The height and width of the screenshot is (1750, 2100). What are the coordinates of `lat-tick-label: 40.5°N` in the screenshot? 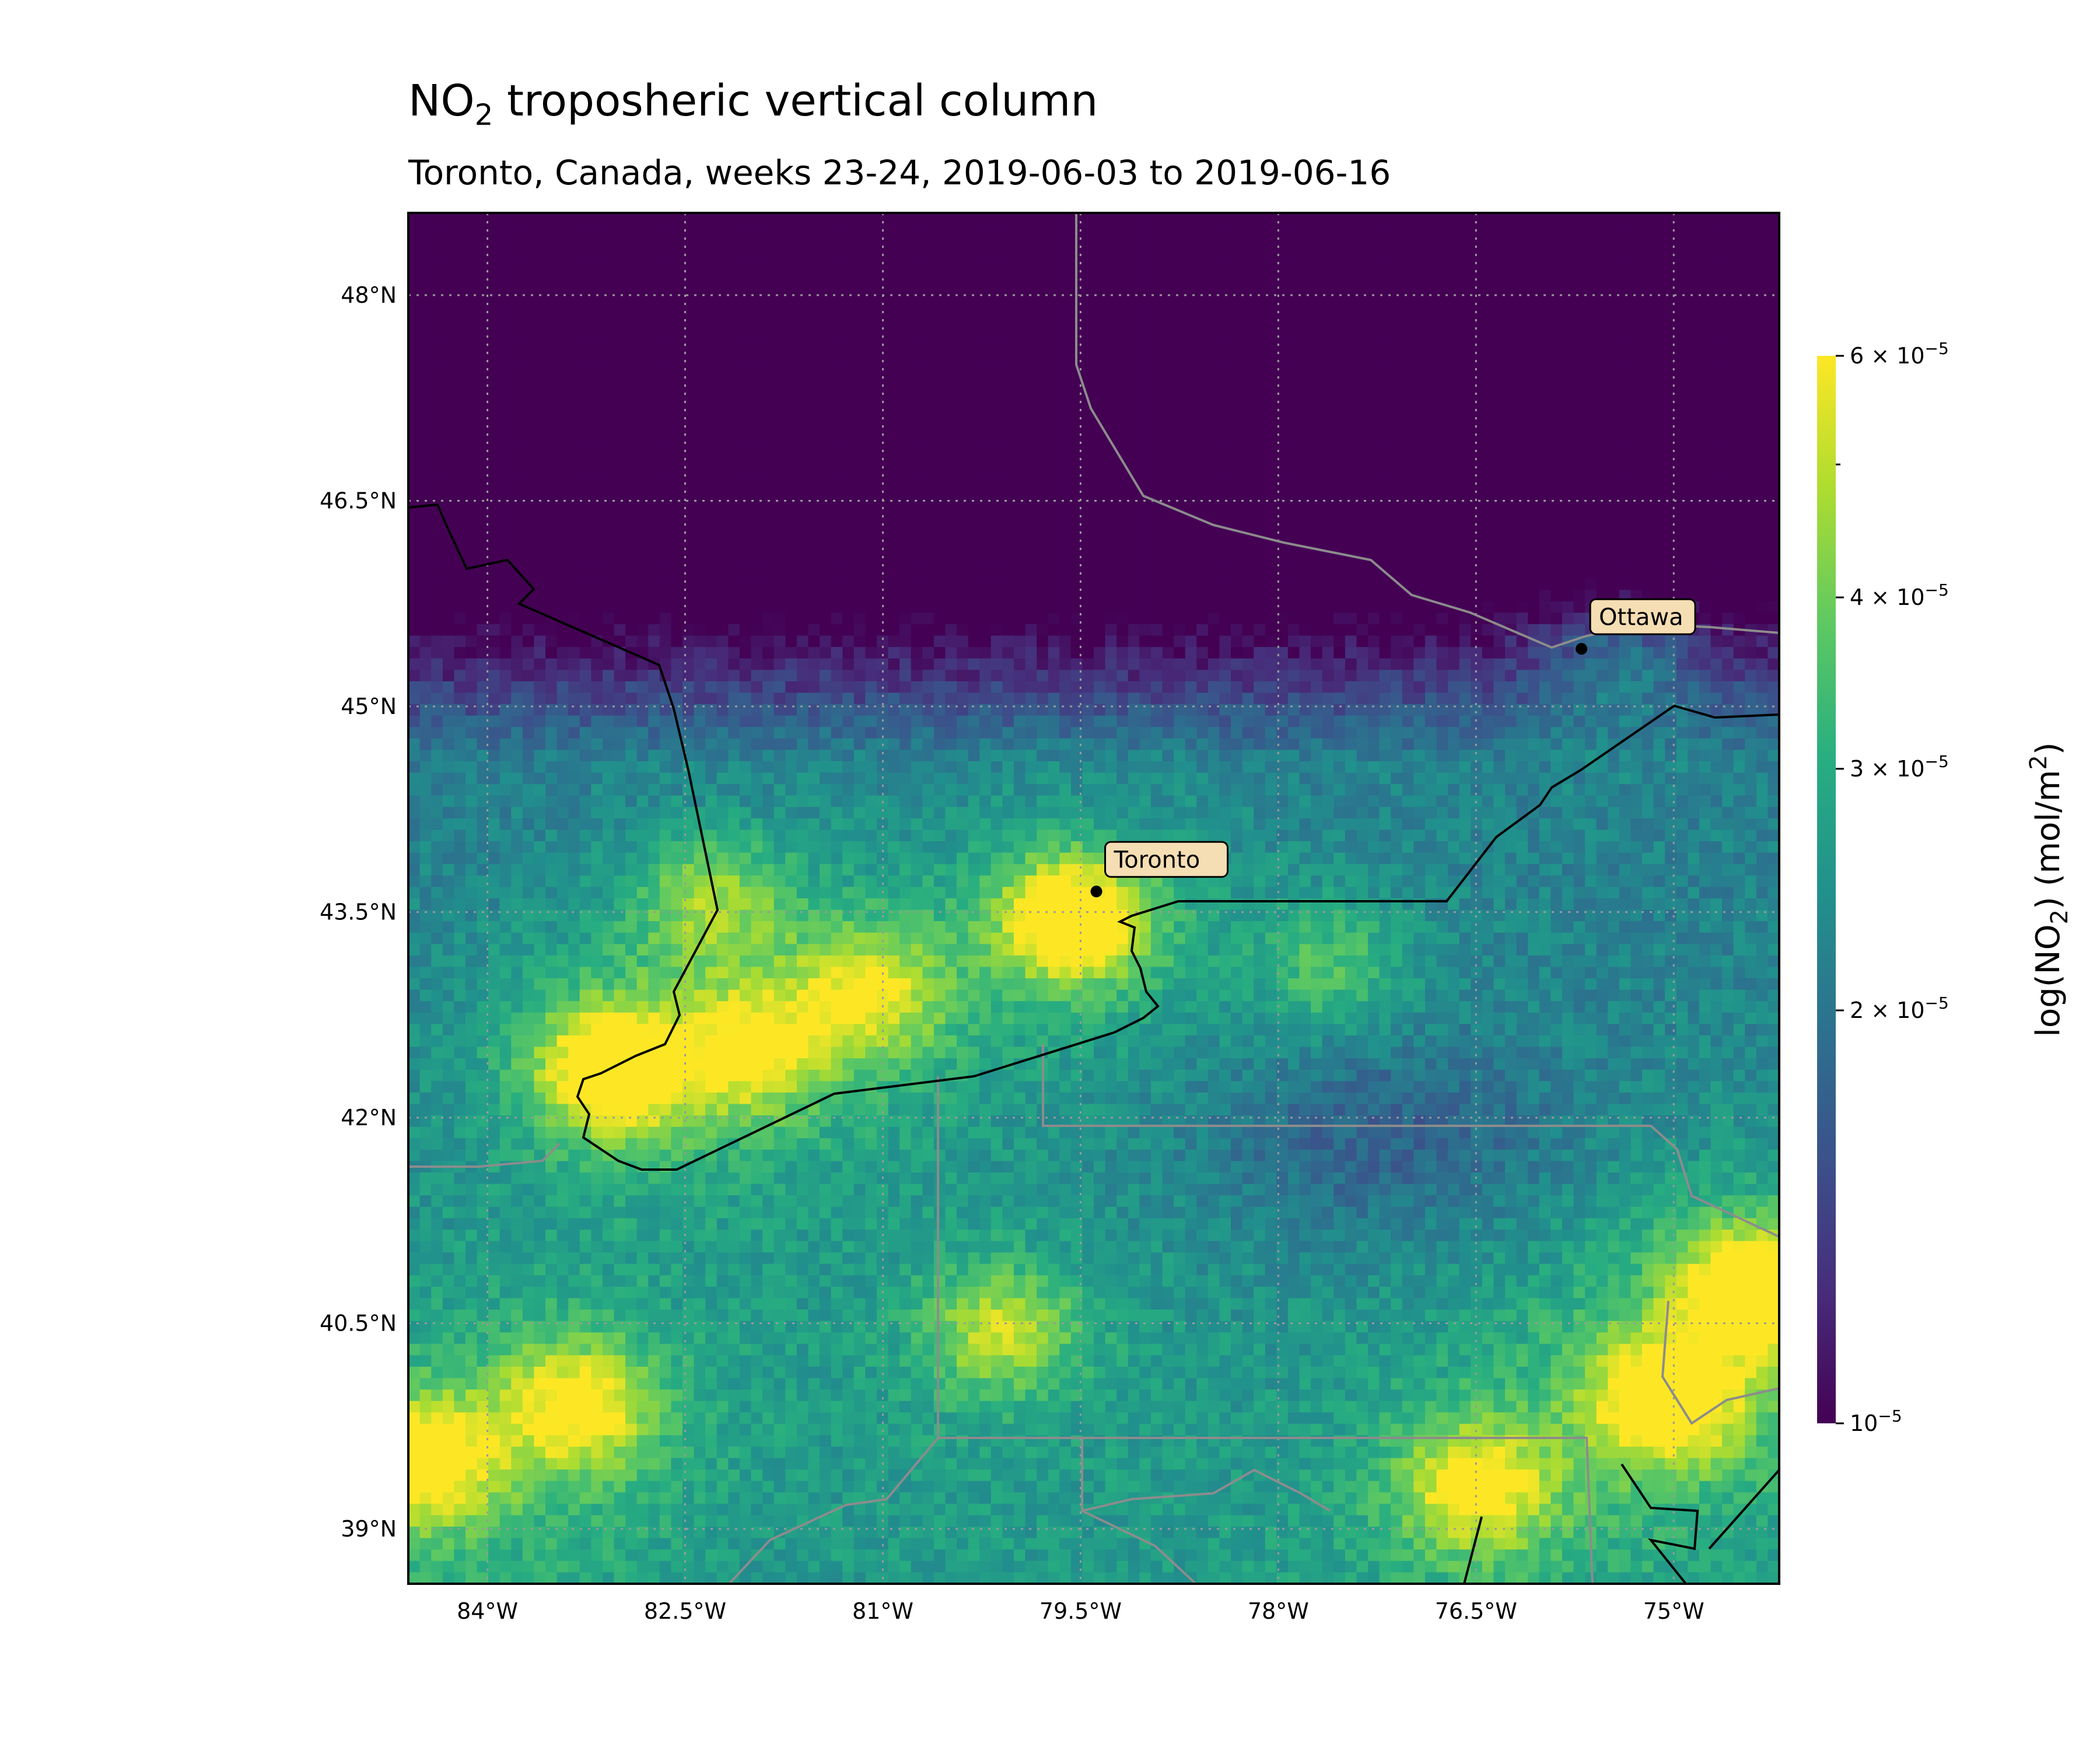 It's located at (358, 1323).